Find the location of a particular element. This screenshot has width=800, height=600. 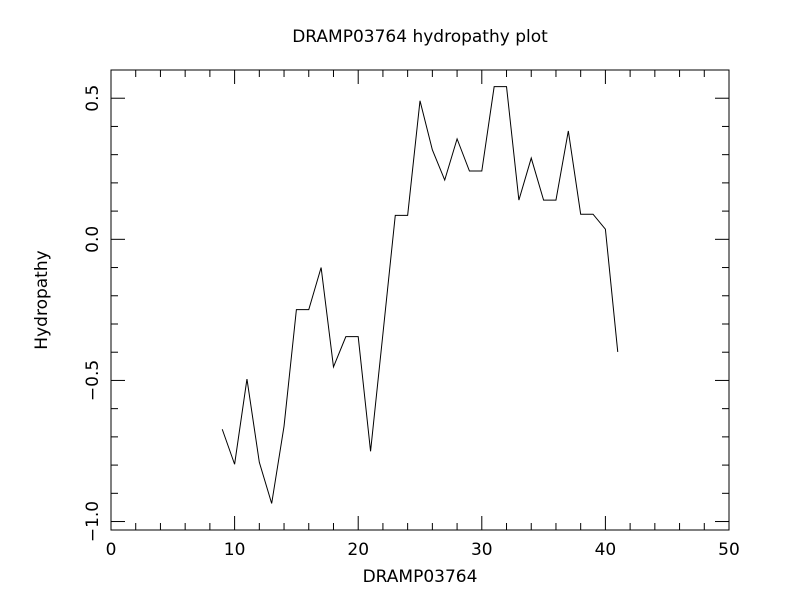

x-axis-label: DRAMP03764 is located at coordinates (420, 577).